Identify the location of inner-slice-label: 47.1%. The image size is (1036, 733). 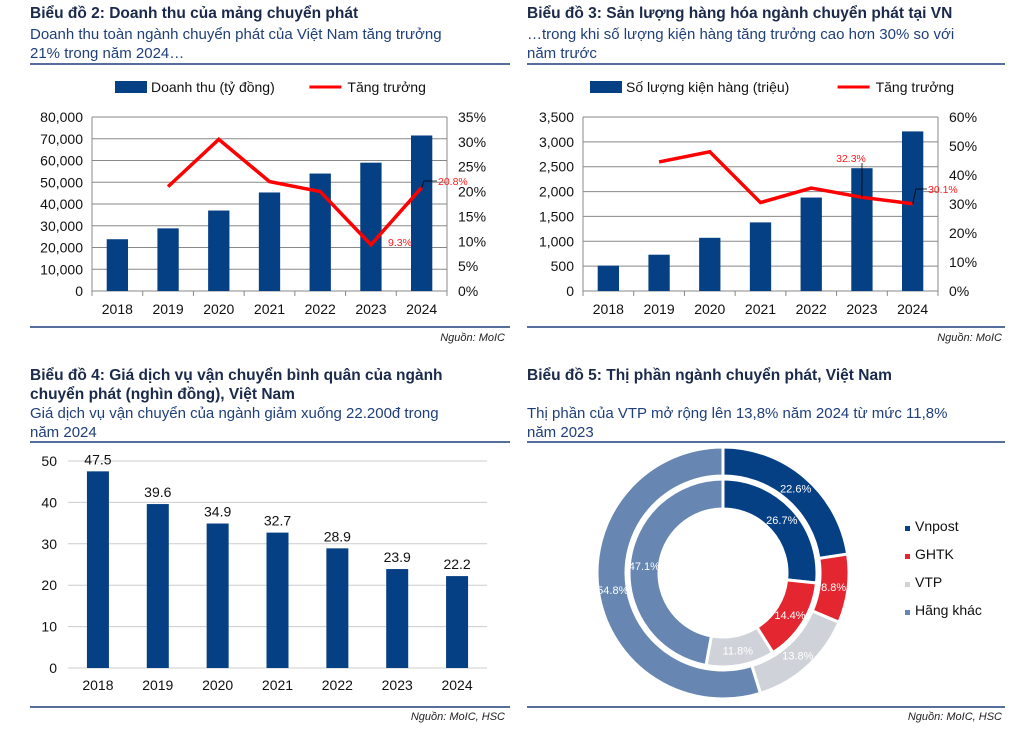
(644, 567).